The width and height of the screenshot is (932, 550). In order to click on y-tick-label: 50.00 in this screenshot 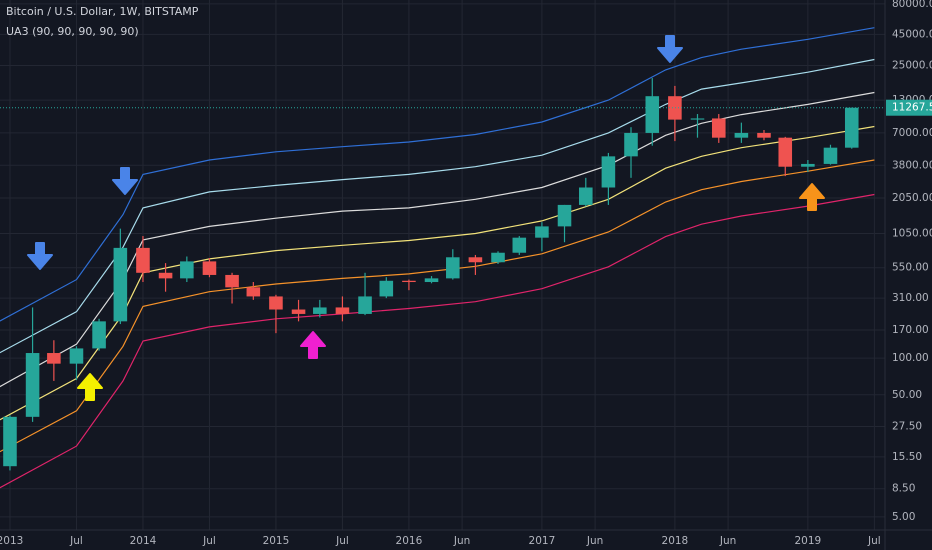, I will do `click(907, 395)`.